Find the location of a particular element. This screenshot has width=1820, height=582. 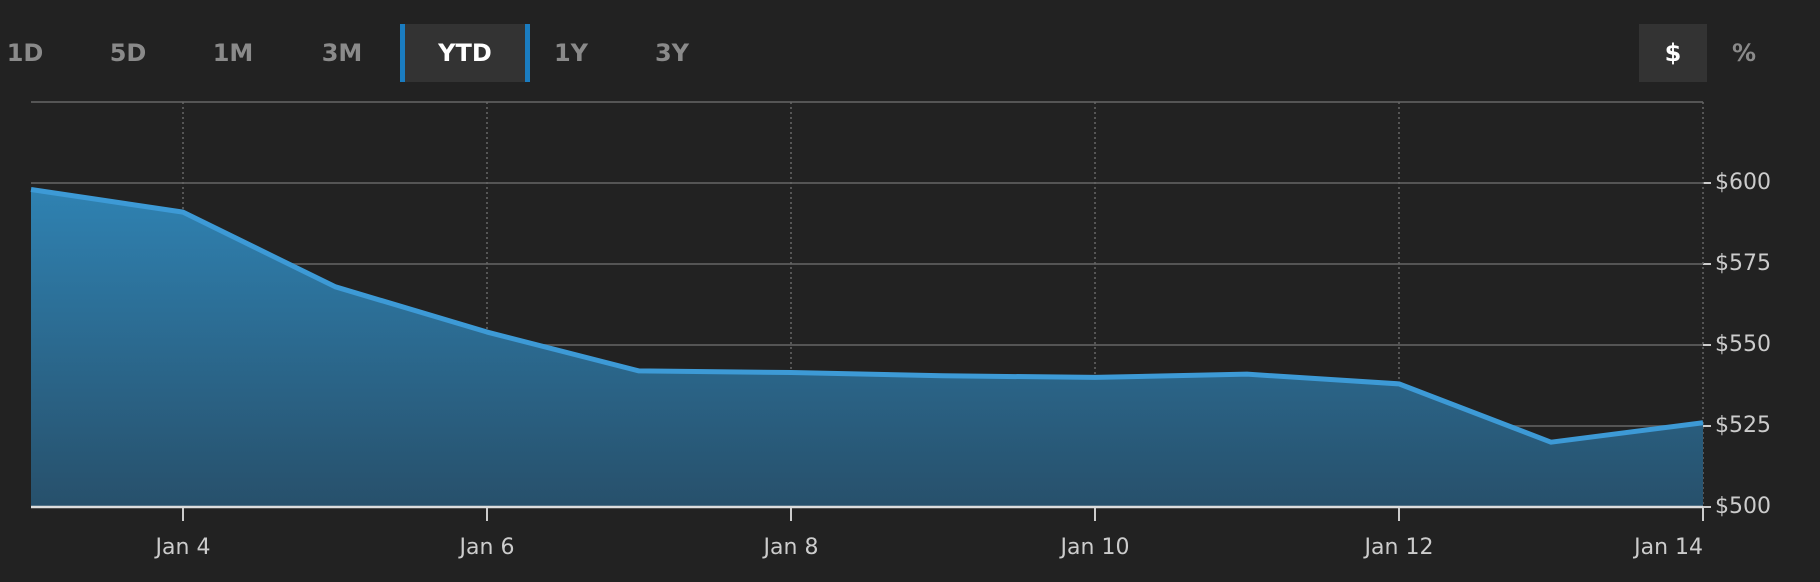

range-button: 1Y is located at coordinates (571, 53).